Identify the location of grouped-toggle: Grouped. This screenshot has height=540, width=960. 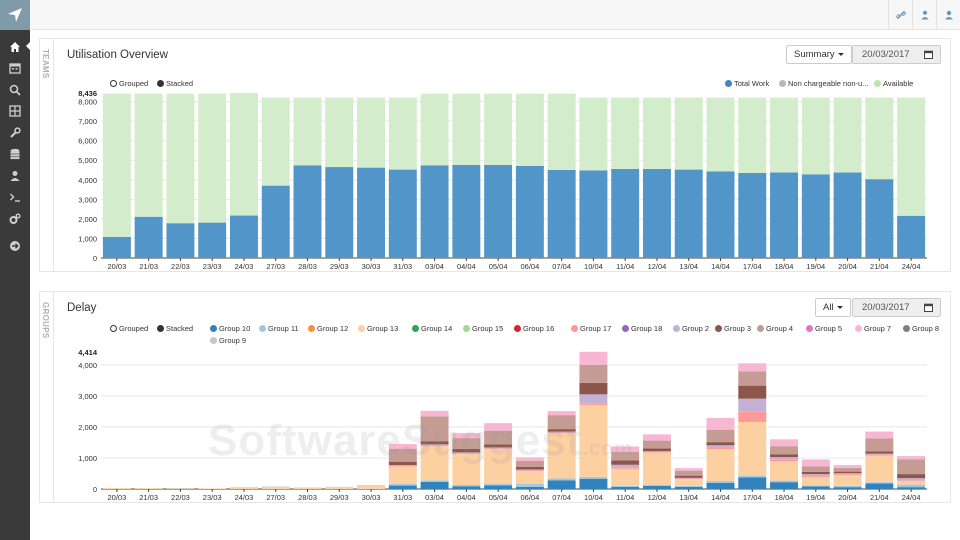
(129, 83).